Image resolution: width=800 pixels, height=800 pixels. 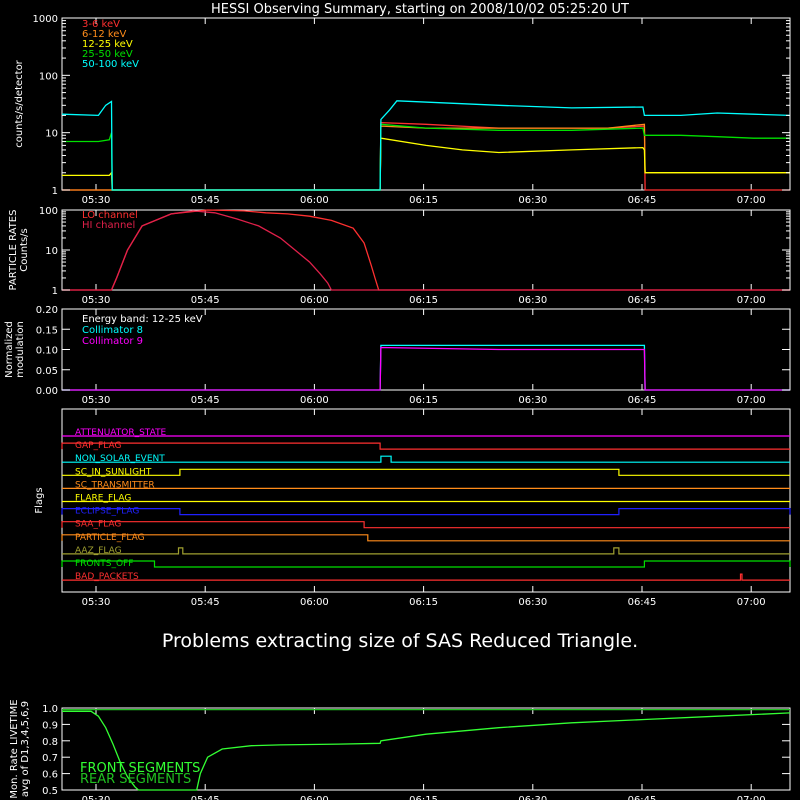 I want to click on legend-entry: HI channel, so click(x=108, y=225).